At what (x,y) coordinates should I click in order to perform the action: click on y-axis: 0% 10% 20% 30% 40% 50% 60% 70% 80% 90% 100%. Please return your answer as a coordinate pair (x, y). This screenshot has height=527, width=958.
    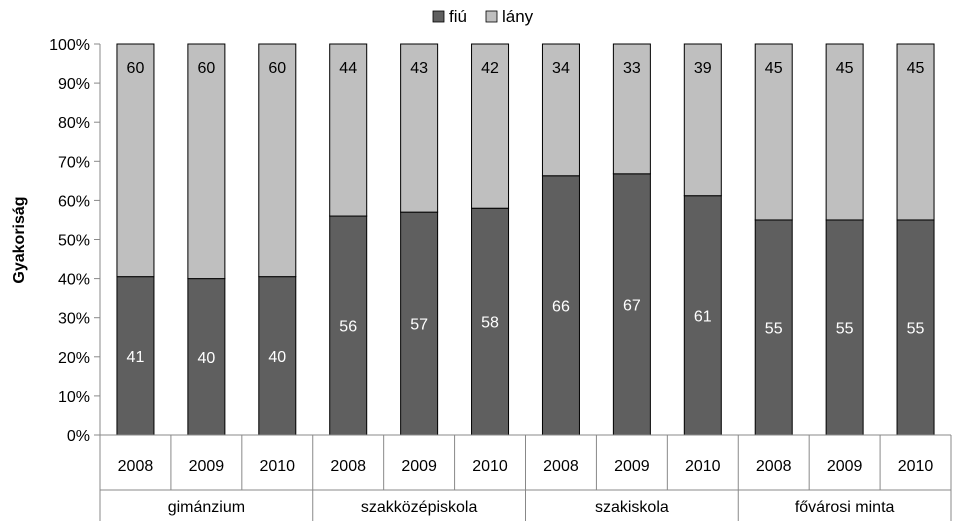
    Looking at the image, I should click on (75, 241).